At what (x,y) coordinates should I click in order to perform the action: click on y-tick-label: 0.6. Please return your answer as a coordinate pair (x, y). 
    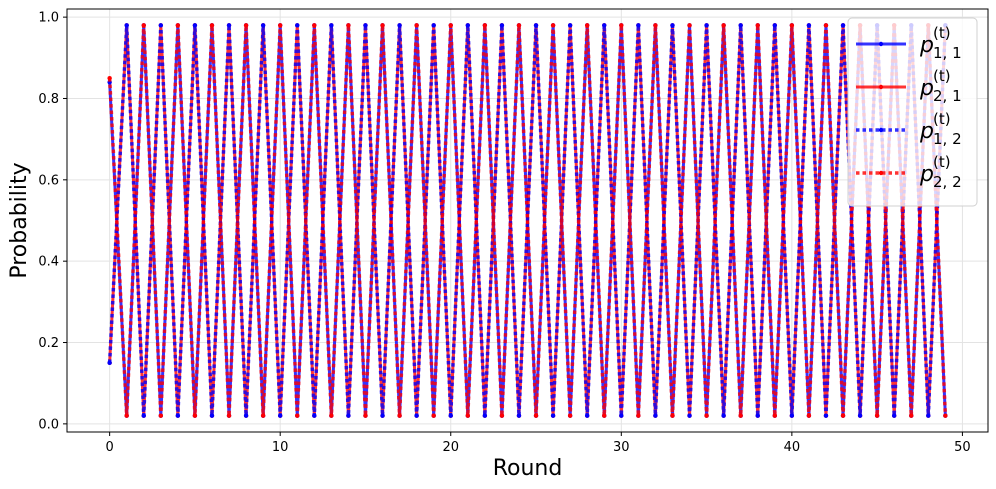
    Looking at the image, I should click on (48, 180).